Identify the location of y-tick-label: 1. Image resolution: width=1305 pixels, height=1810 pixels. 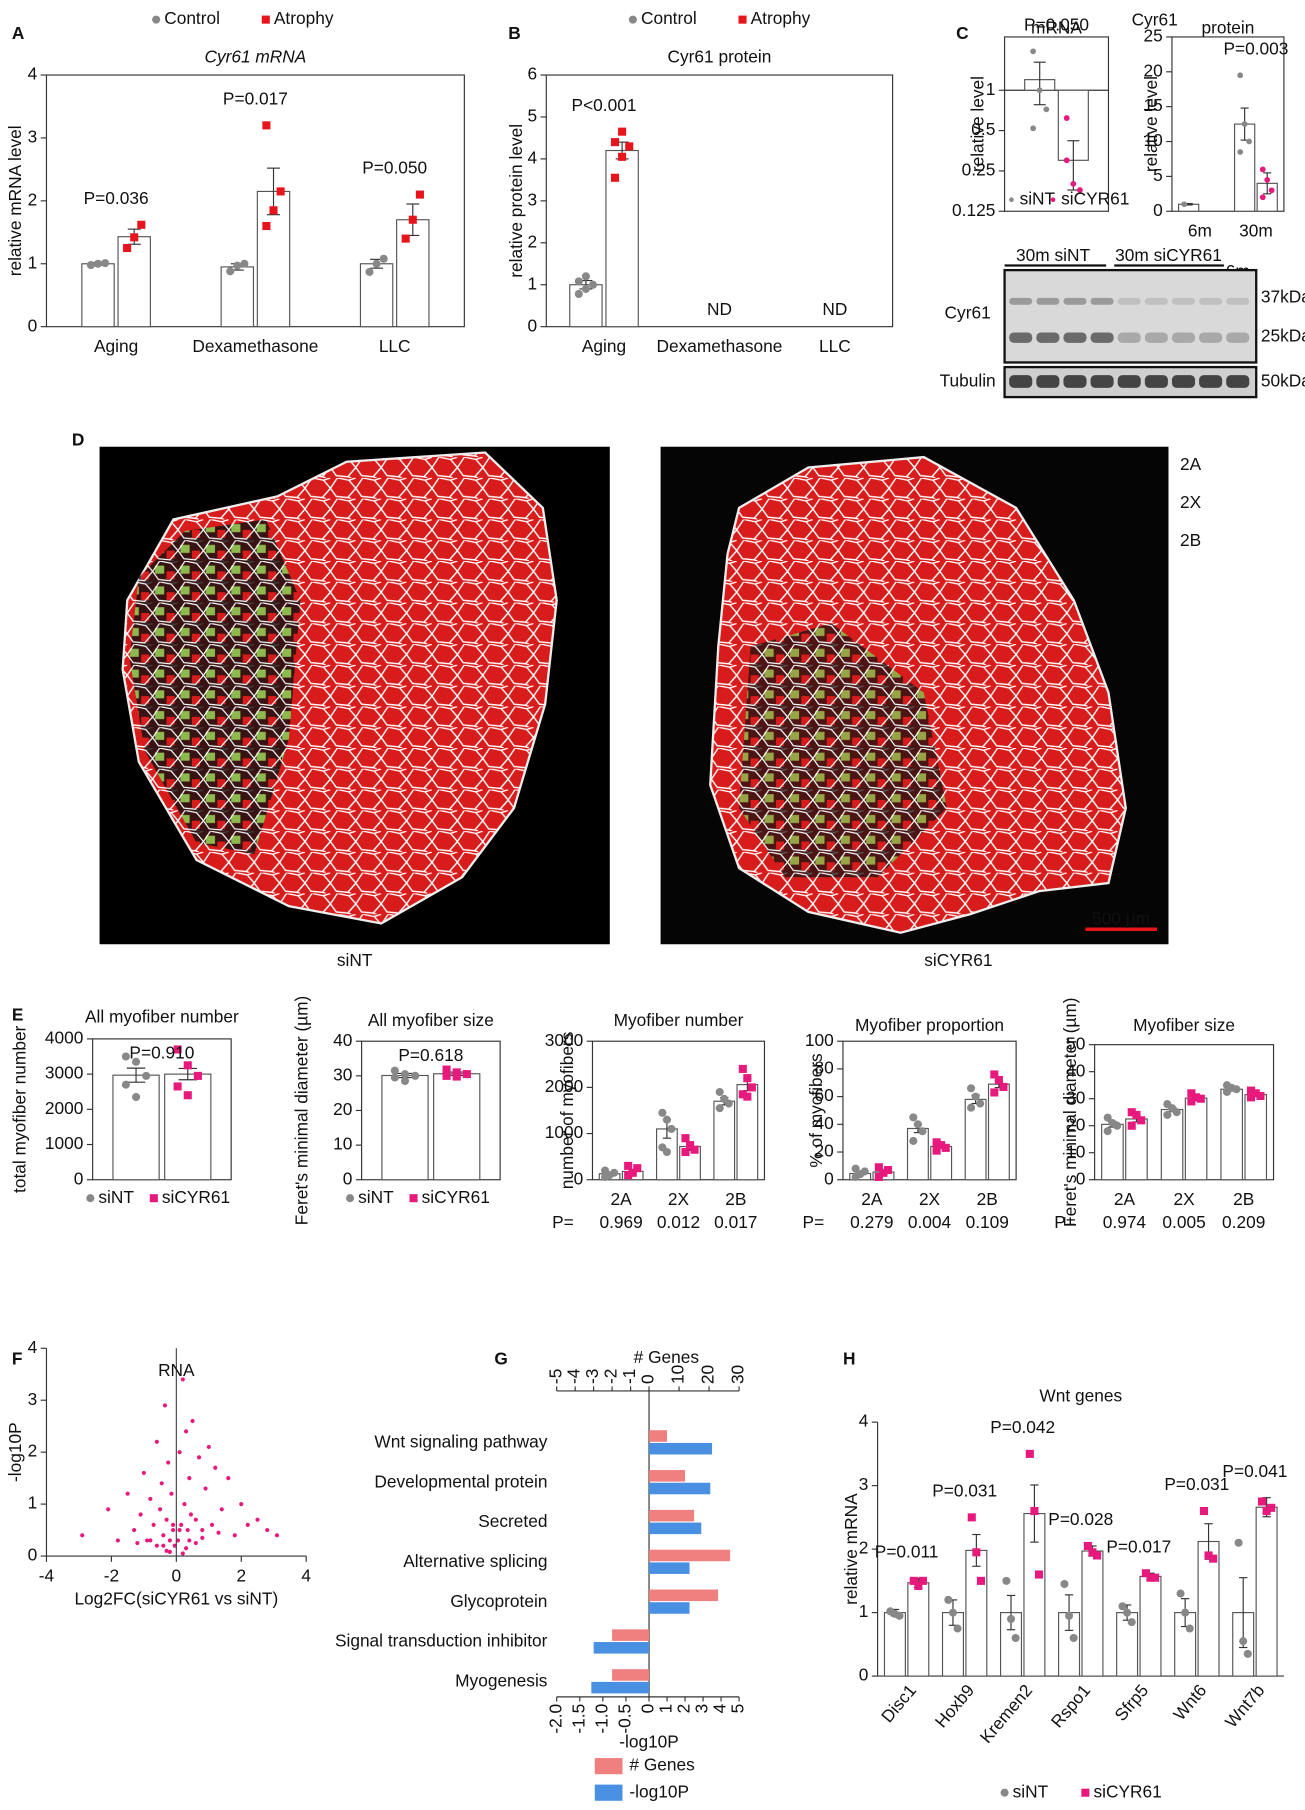
(864, 1611).